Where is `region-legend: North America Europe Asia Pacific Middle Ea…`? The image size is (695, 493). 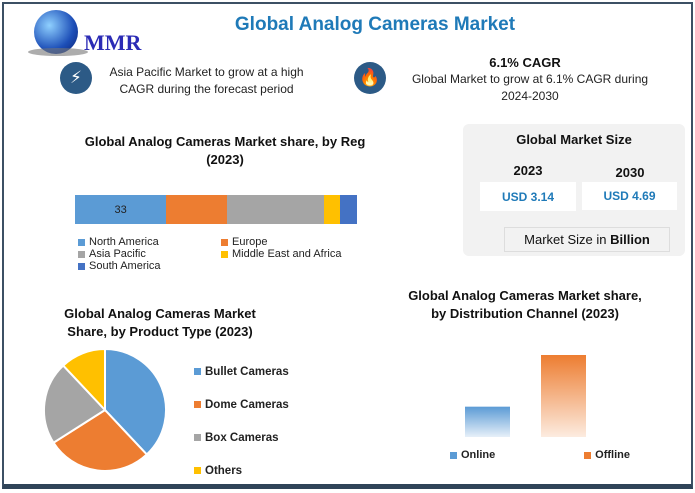
region-legend: North America Europe Asia Pacific Middle Ea… is located at coordinates (223, 254).